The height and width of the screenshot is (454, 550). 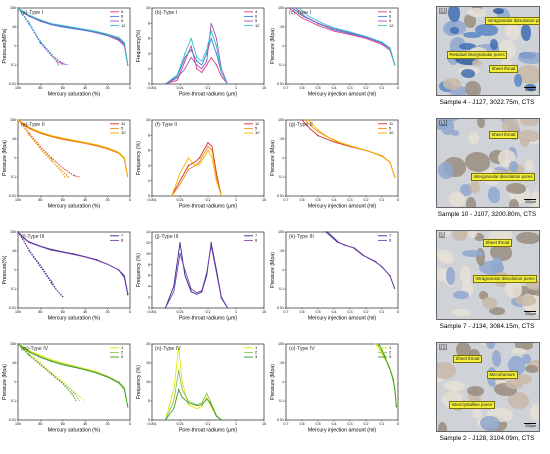 I want to click on x-tick-label: 10, so click(x=264, y=200).